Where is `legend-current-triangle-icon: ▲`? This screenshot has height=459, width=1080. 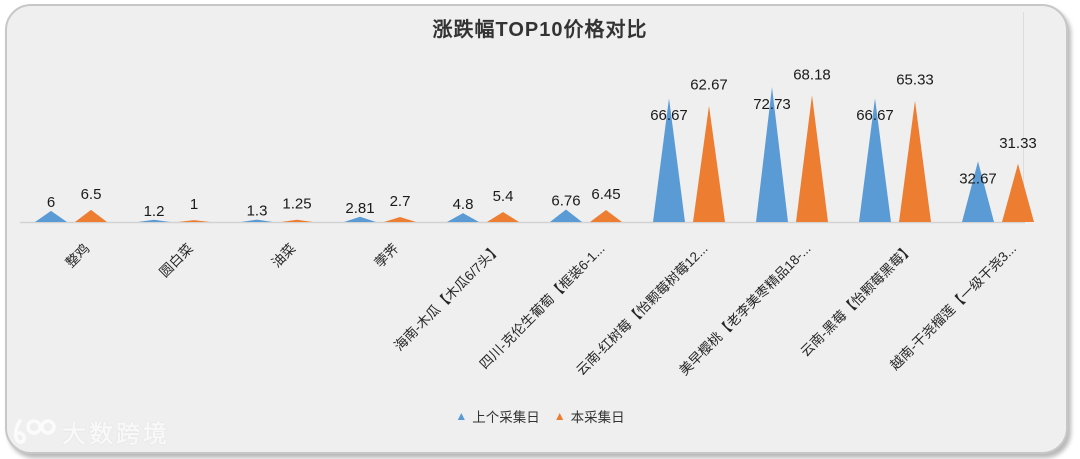 legend-current-triangle-icon: ▲ is located at coordinates (559, 416).